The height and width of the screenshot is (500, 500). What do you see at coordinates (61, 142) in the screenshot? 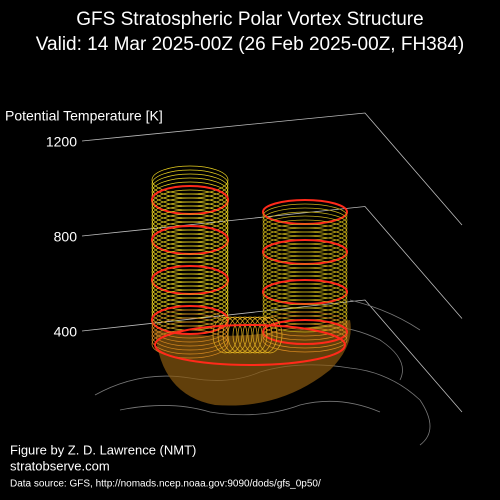
I see `z-tick-label: 1200` at bounding box center [61, 142].